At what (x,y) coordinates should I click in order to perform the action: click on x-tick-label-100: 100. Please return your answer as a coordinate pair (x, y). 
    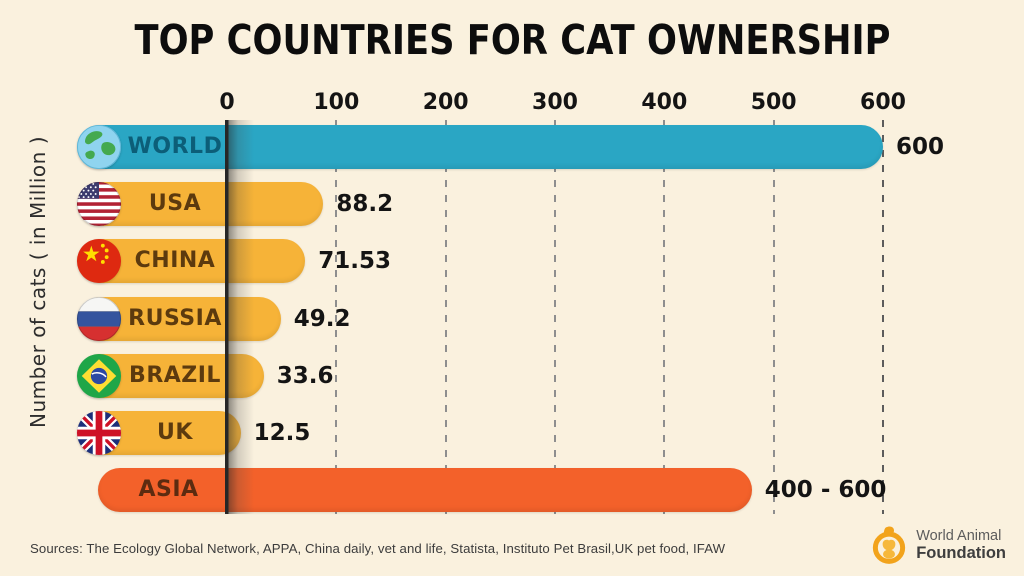
    Looking at the image, I should click on (336, 102).